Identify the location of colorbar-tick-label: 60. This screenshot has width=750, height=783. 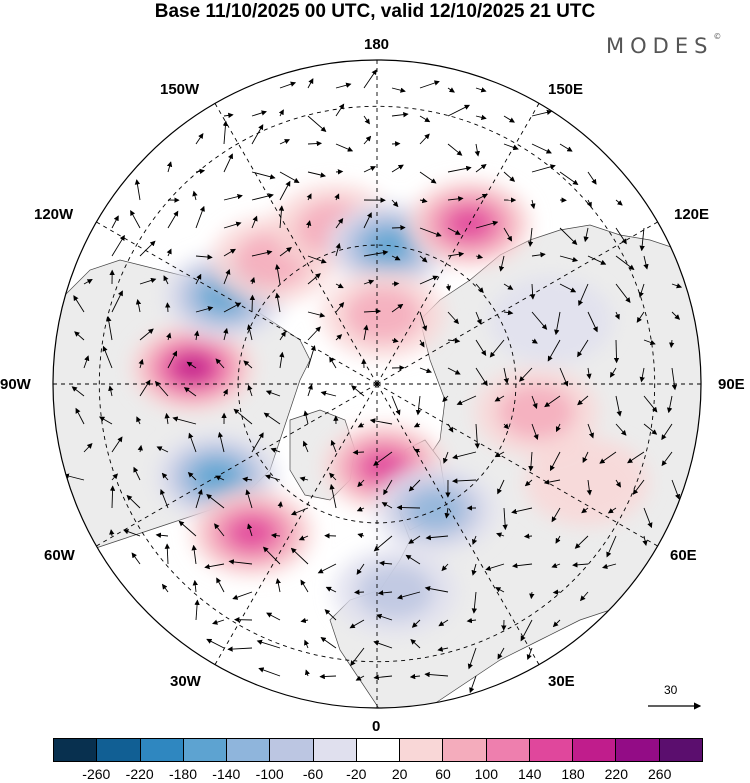
(443, 774).